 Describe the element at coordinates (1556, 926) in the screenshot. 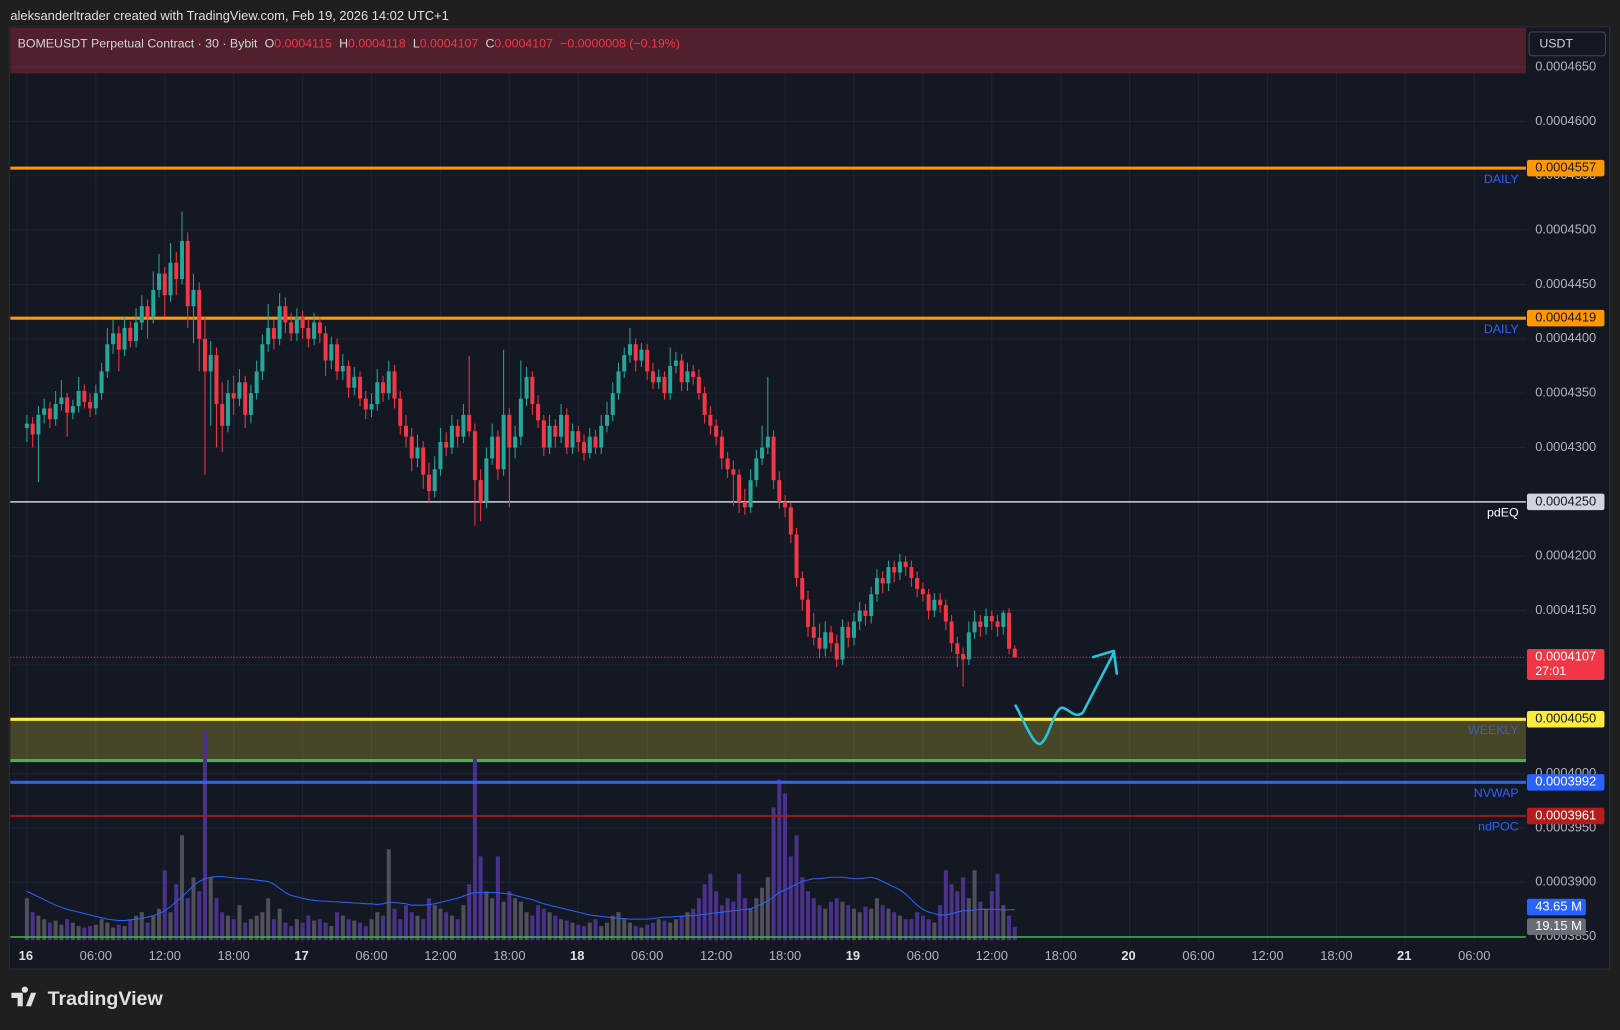

I see `volume-box` at that location.